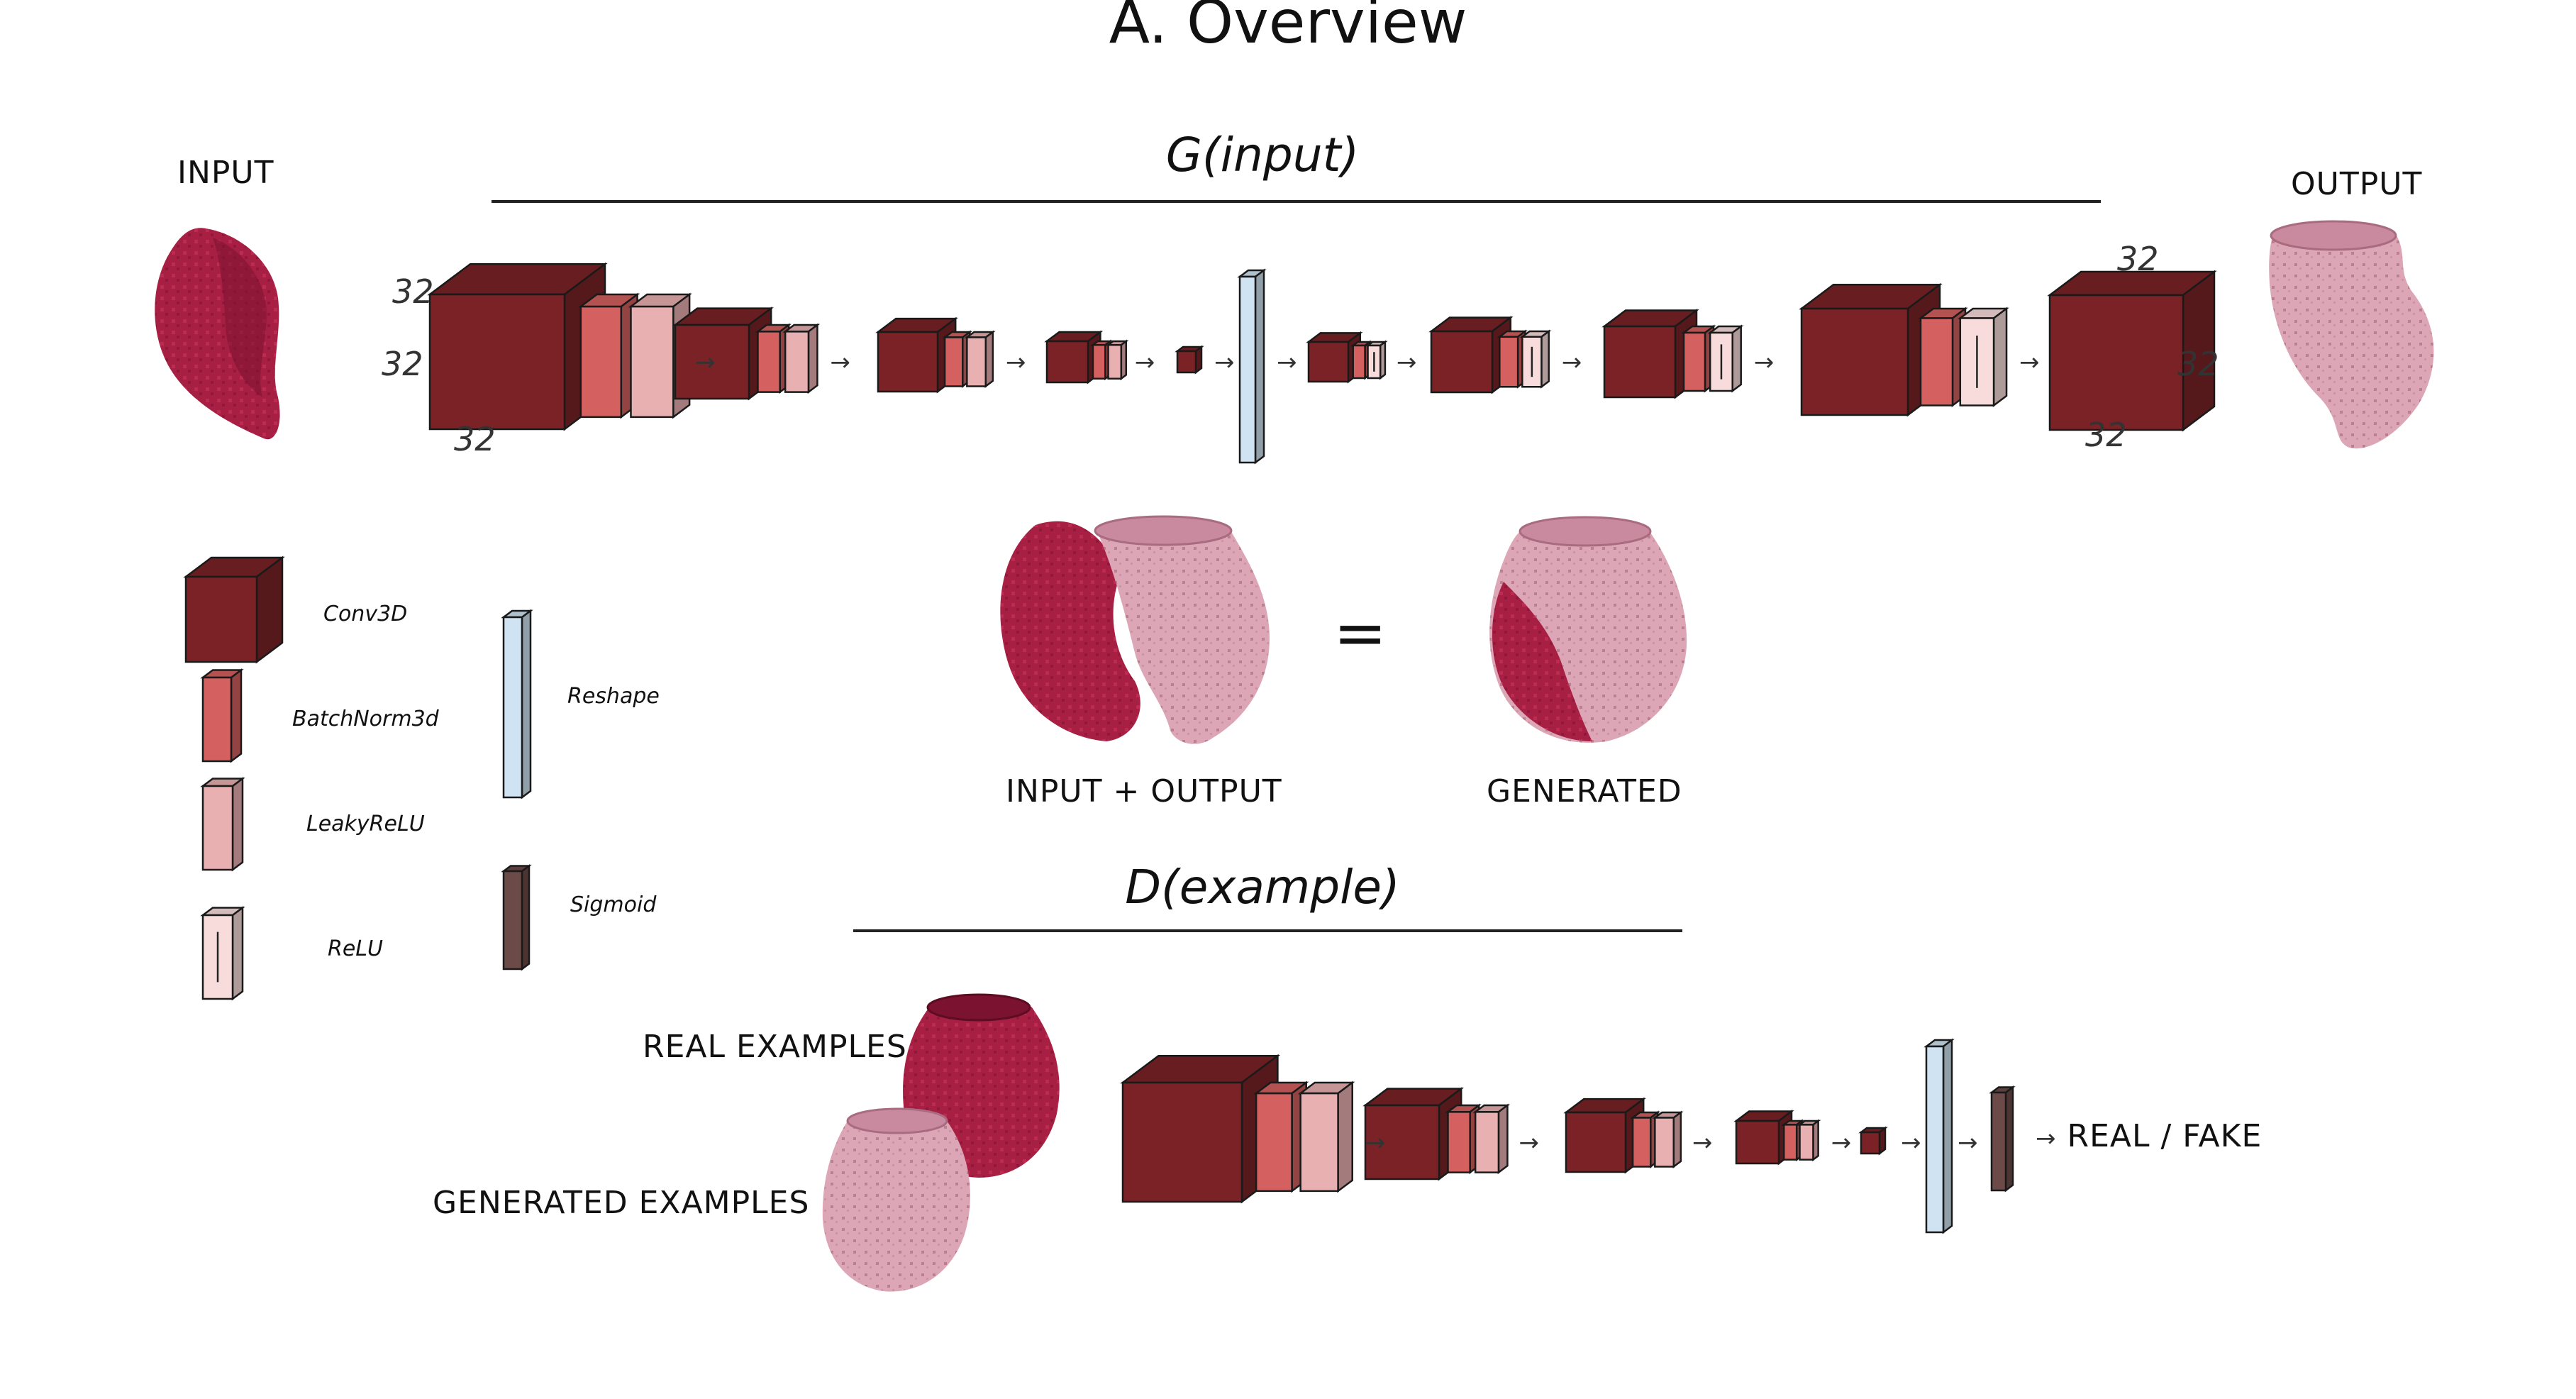 The image size is (2576, 1399). What do you see at coordinates (2047, 1138) in the screenshot?
I see `result-arrow: →` at bounding box center [2047, 1138].